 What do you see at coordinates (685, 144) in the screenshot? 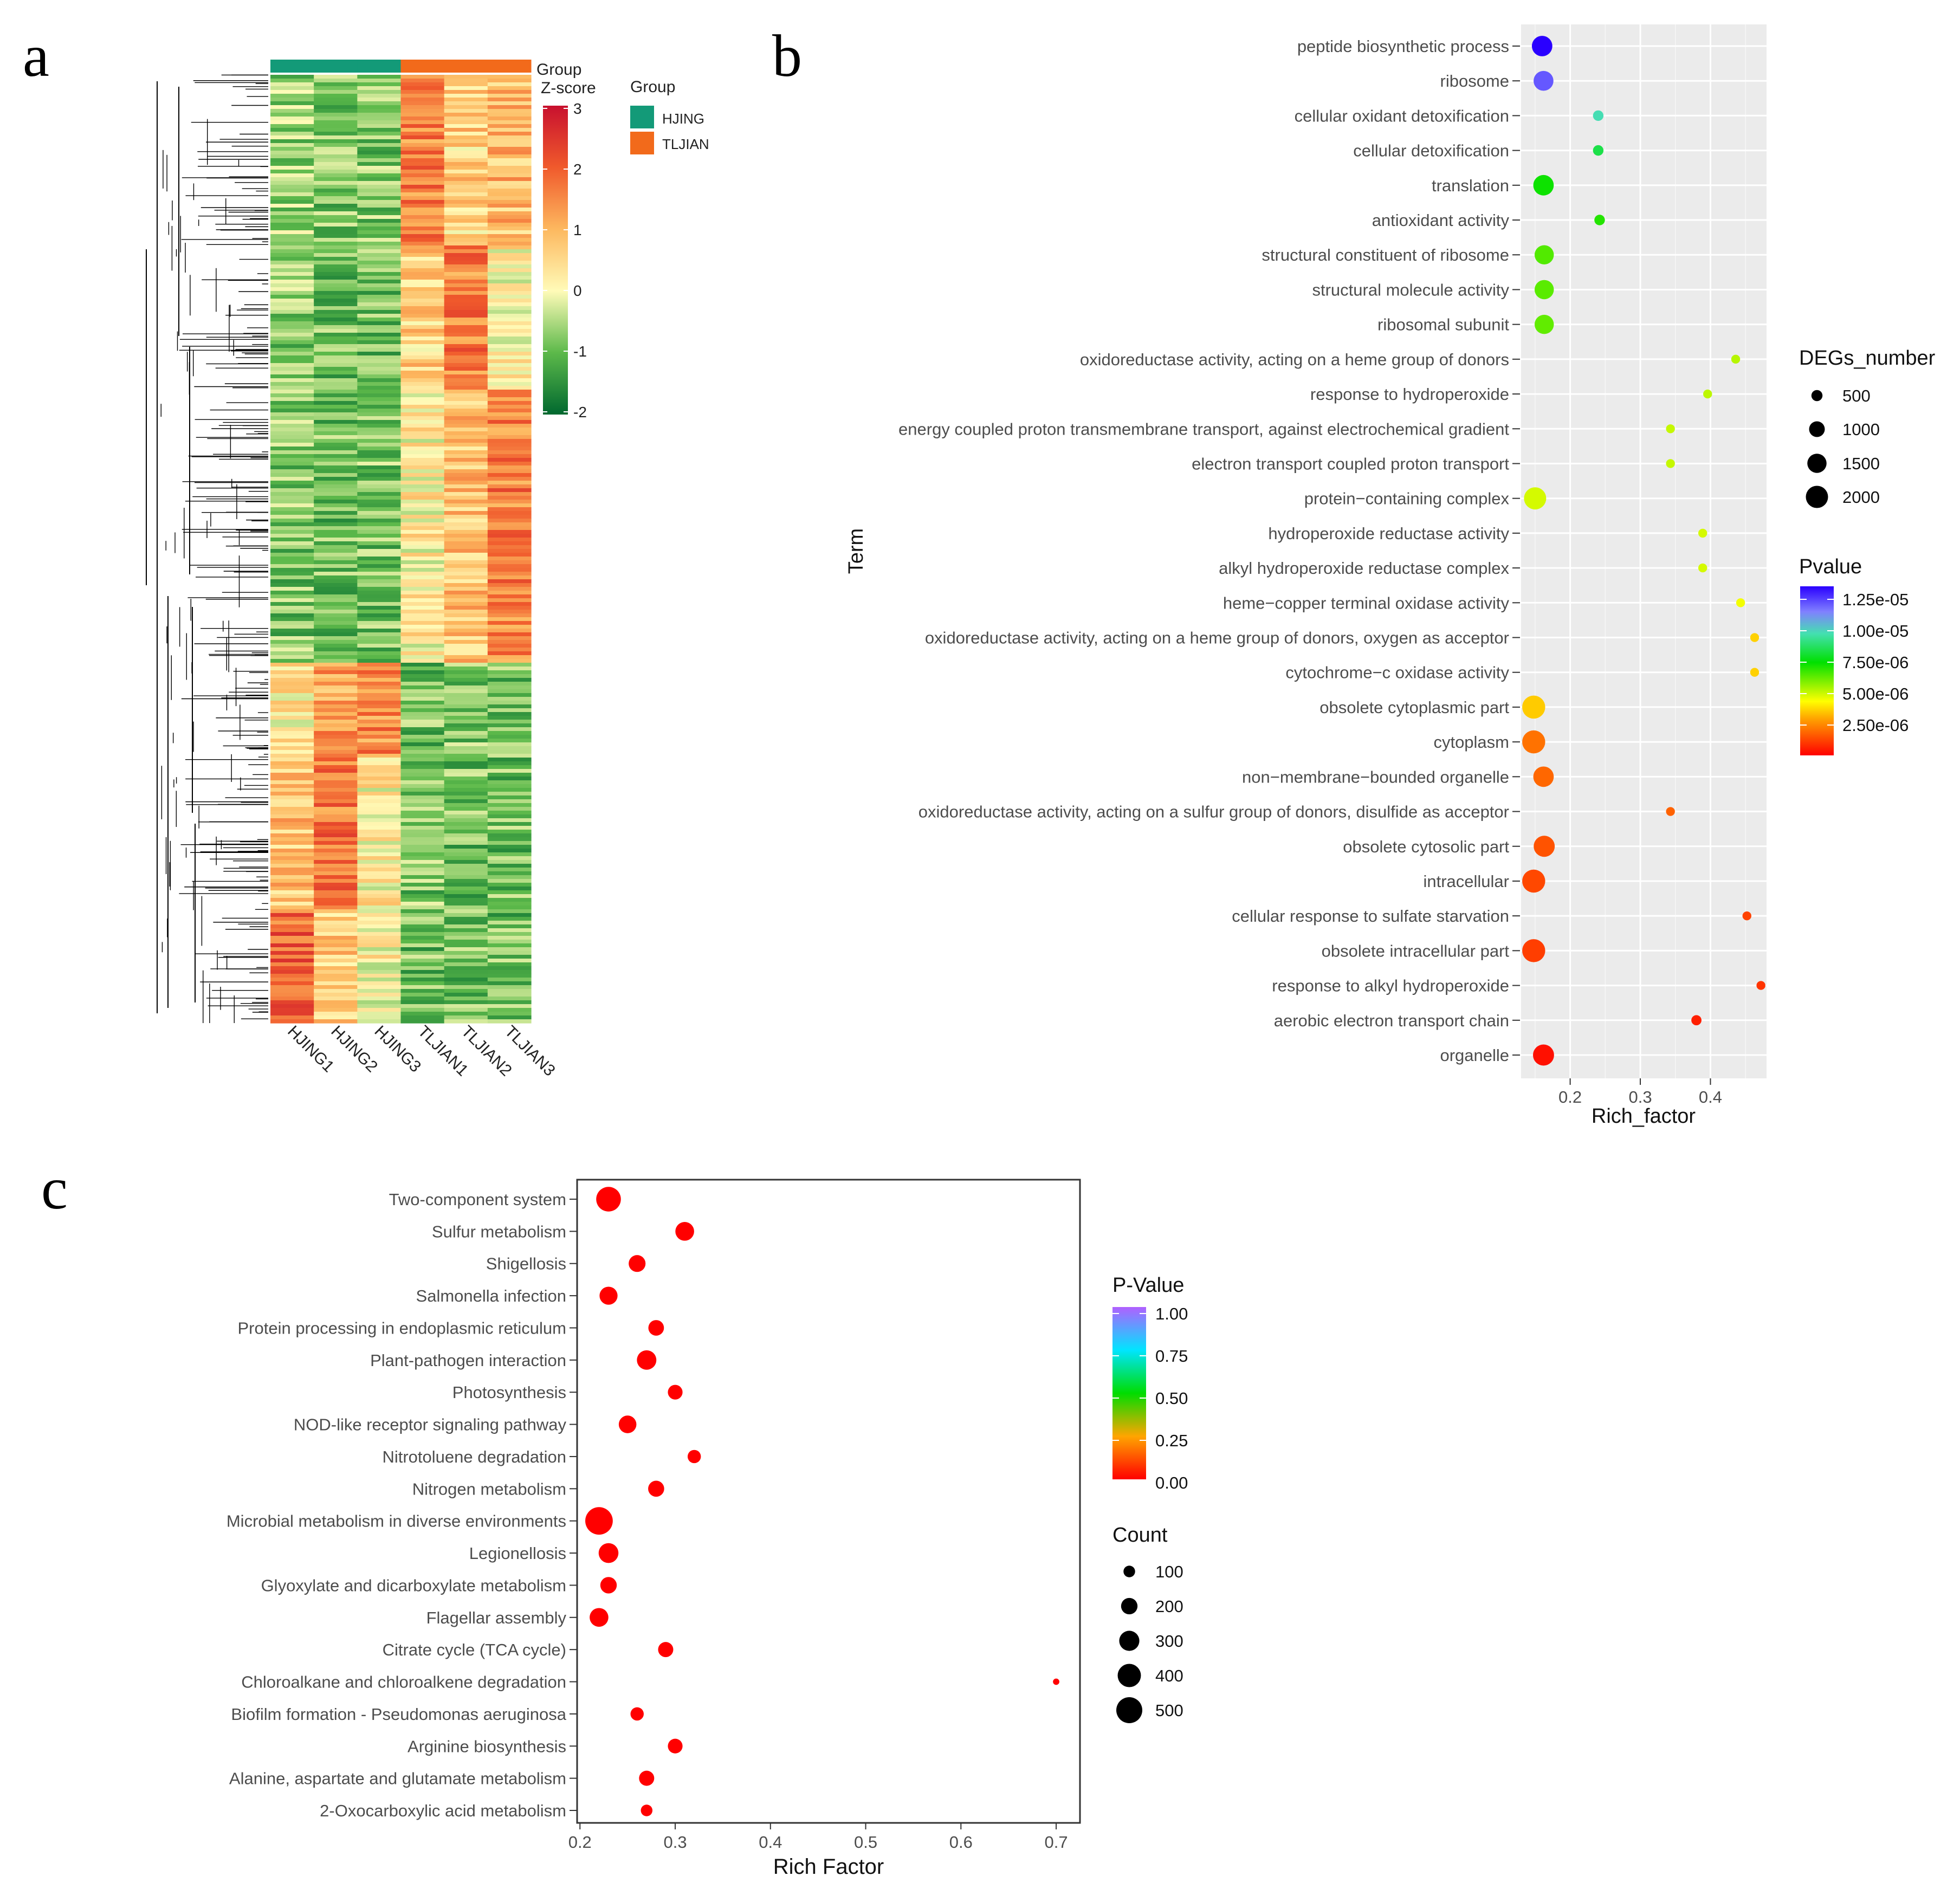
I see `legend-label-tljian: TLJIAN` at bounding box center [685, 144].